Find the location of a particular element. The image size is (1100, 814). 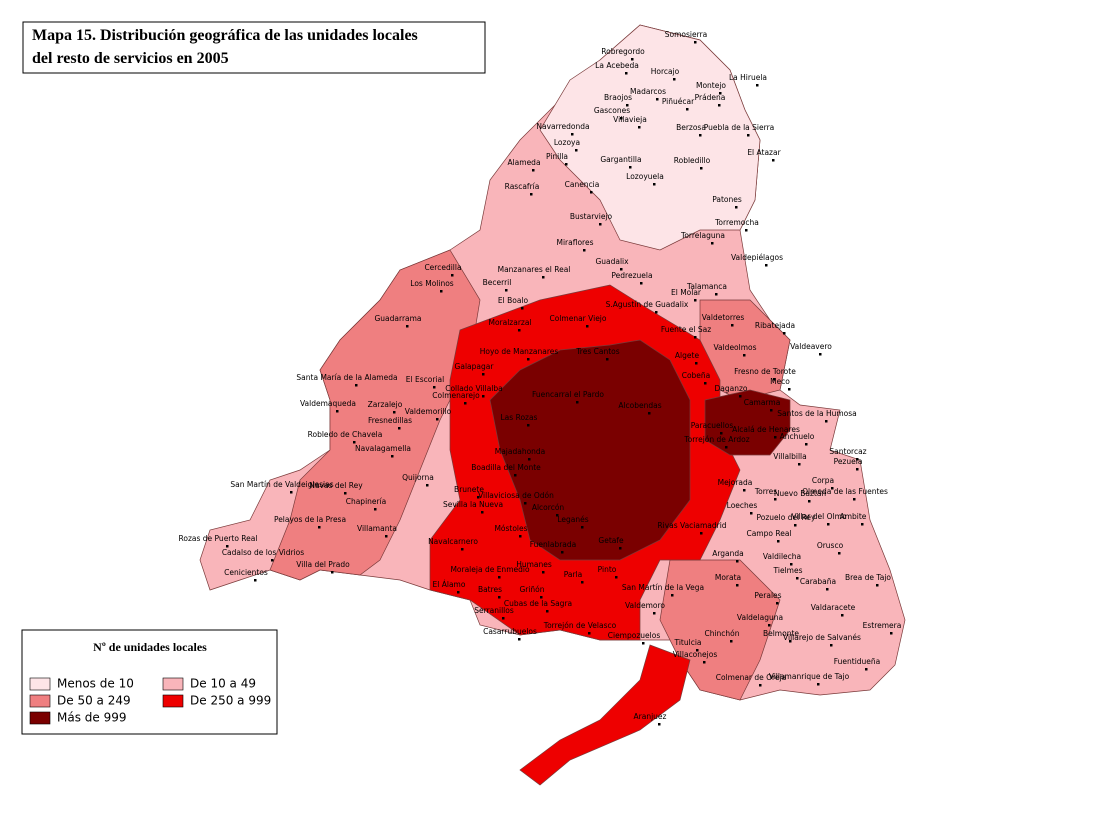

municipality-label: Hoyo de Manzanares is located at coordinates (519, 351).